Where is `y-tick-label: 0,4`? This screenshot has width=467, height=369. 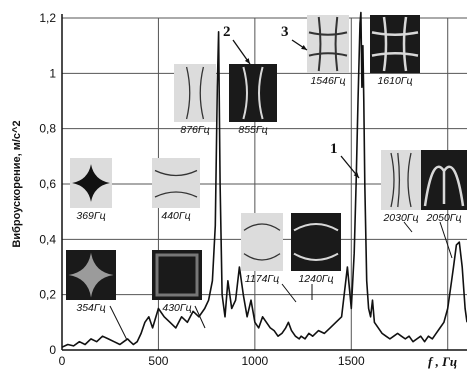 y-tick-label: 0,4 is located at coordinates (47, 239).